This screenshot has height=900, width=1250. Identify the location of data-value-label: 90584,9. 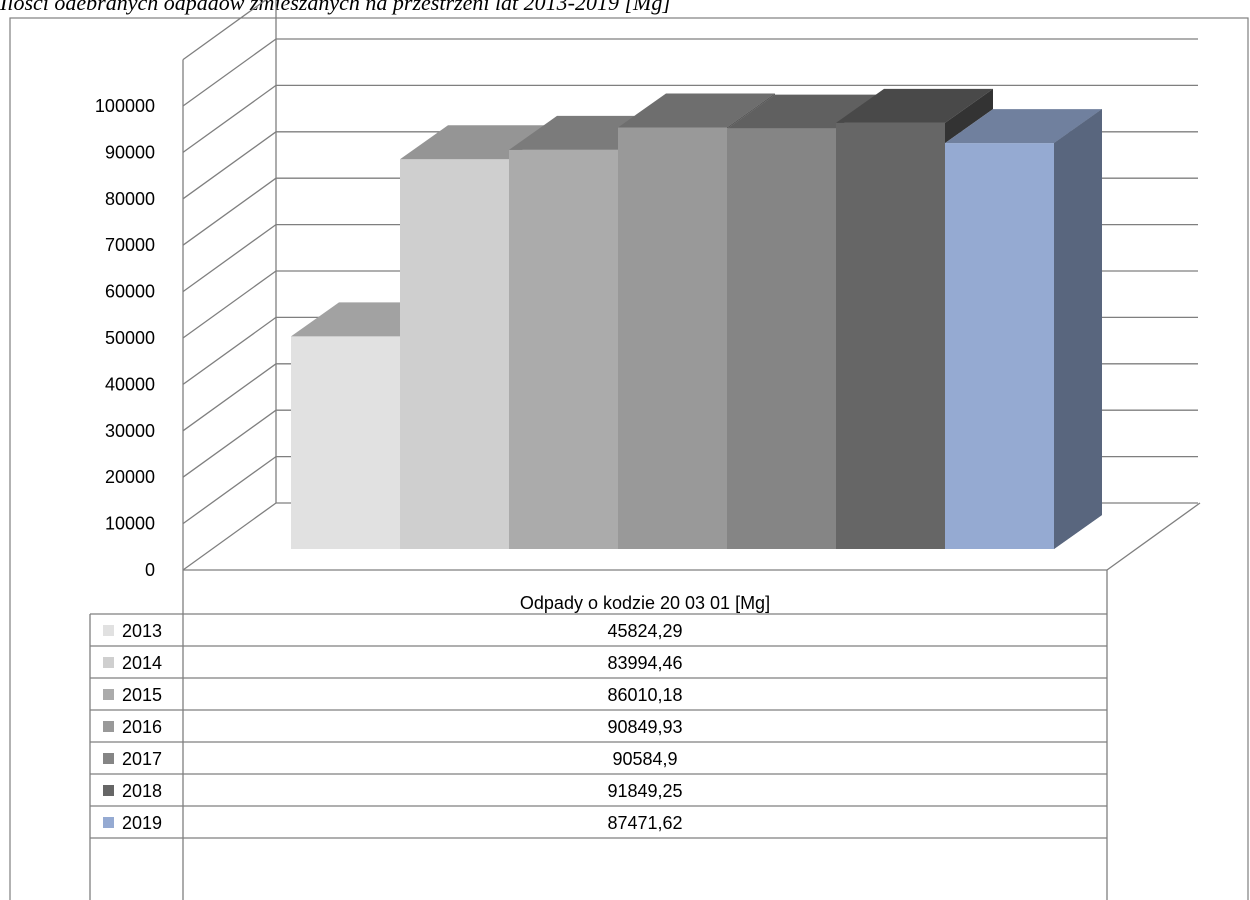
(644, 759).